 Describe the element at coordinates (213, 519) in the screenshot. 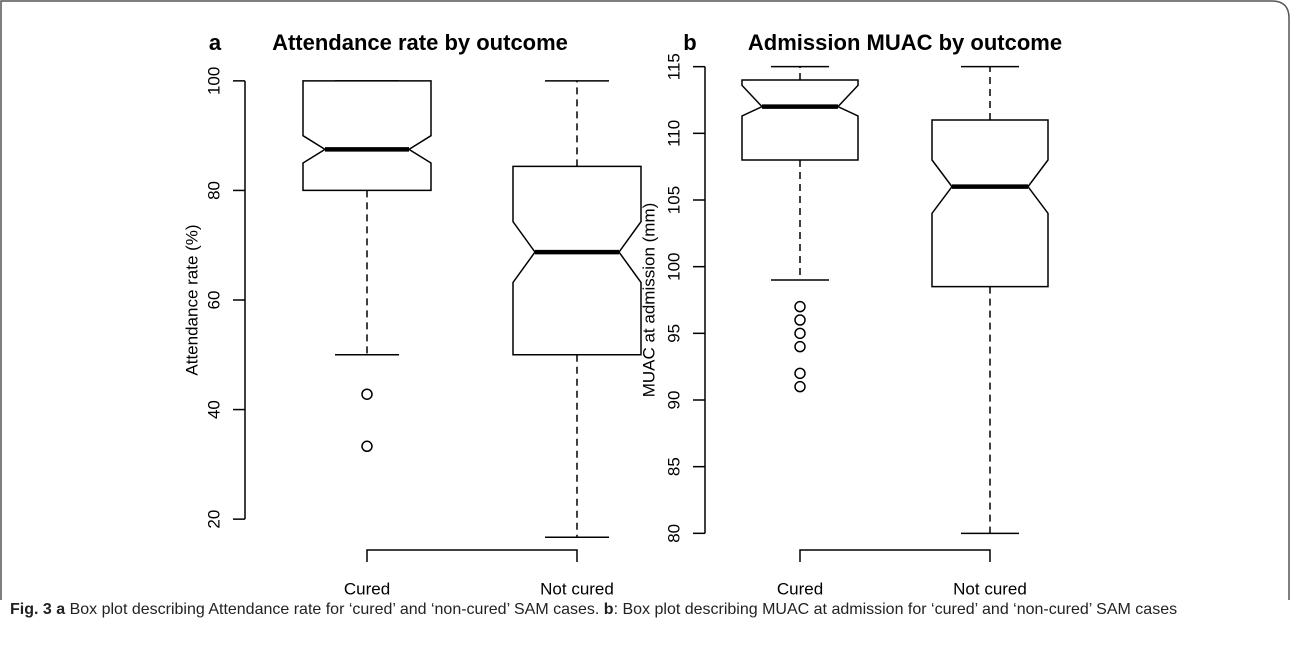

I see `y-tick-label: 20` at that location.